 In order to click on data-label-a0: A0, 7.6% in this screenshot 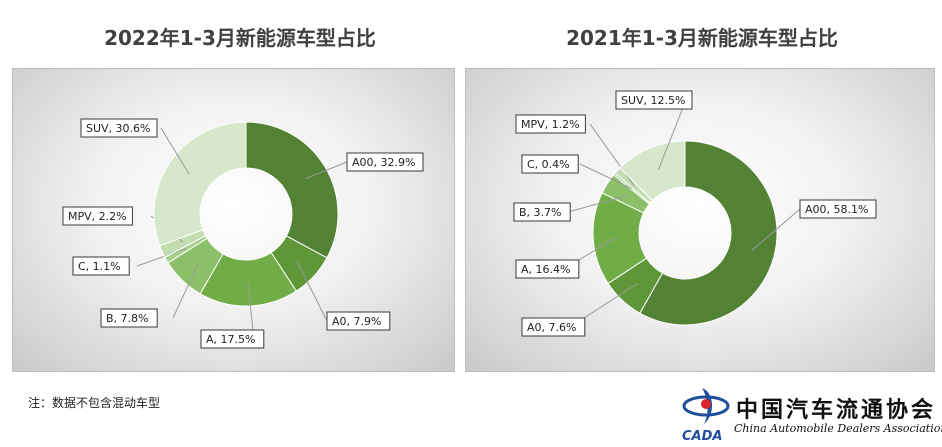, I will do `click(551, 327)`.